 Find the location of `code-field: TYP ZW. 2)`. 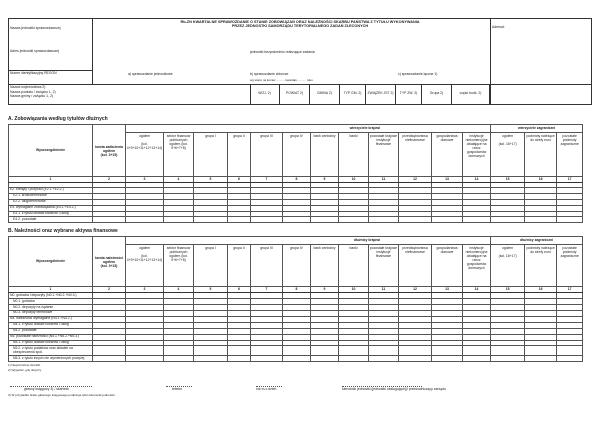

code-field: TYP ZW. 2) is located at coordinates (409, 94).